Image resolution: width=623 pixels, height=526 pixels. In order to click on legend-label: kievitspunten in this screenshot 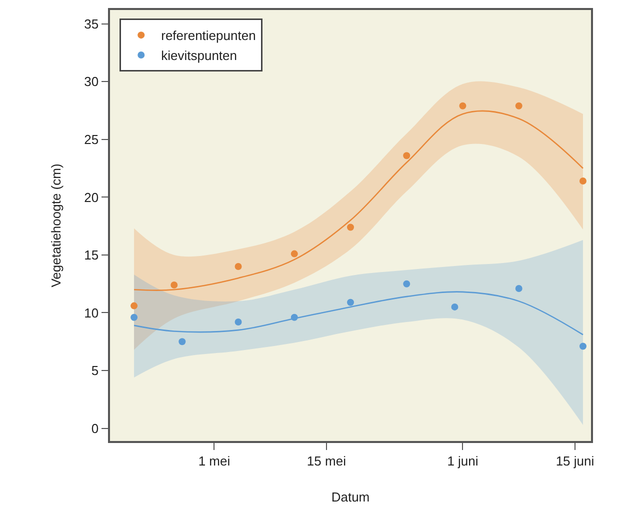, I will do `click(199, 56)`.